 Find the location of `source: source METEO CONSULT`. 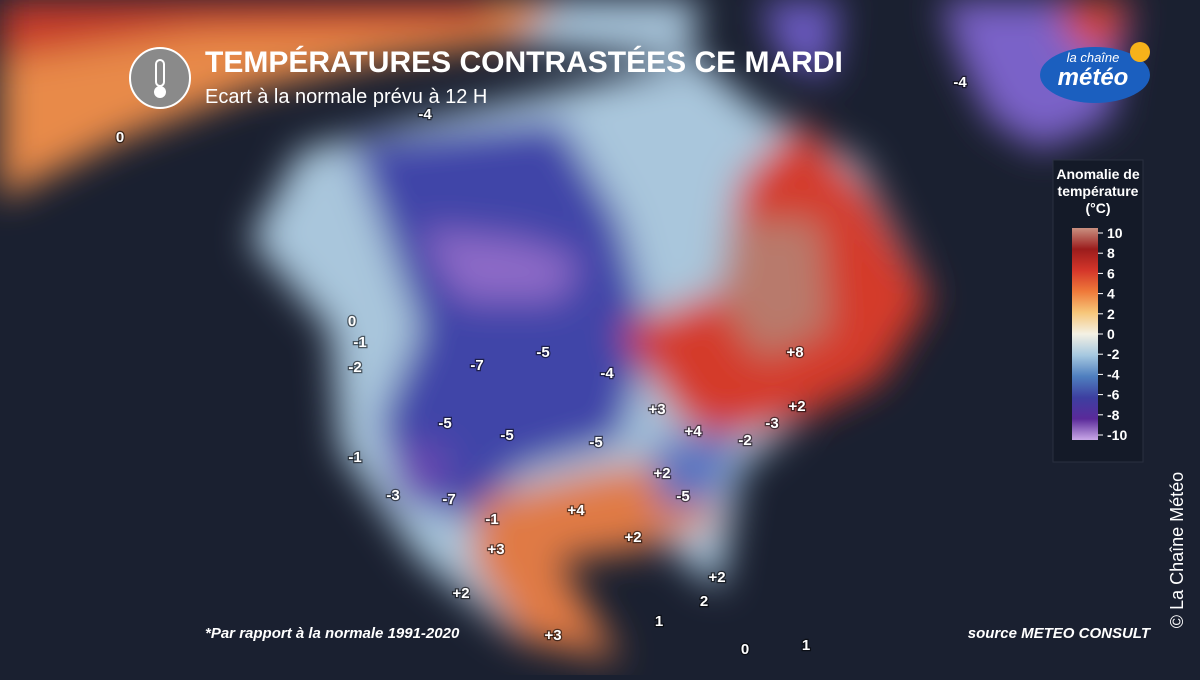

source: source METEO CONSULT is located at coordinates (1060, 633).